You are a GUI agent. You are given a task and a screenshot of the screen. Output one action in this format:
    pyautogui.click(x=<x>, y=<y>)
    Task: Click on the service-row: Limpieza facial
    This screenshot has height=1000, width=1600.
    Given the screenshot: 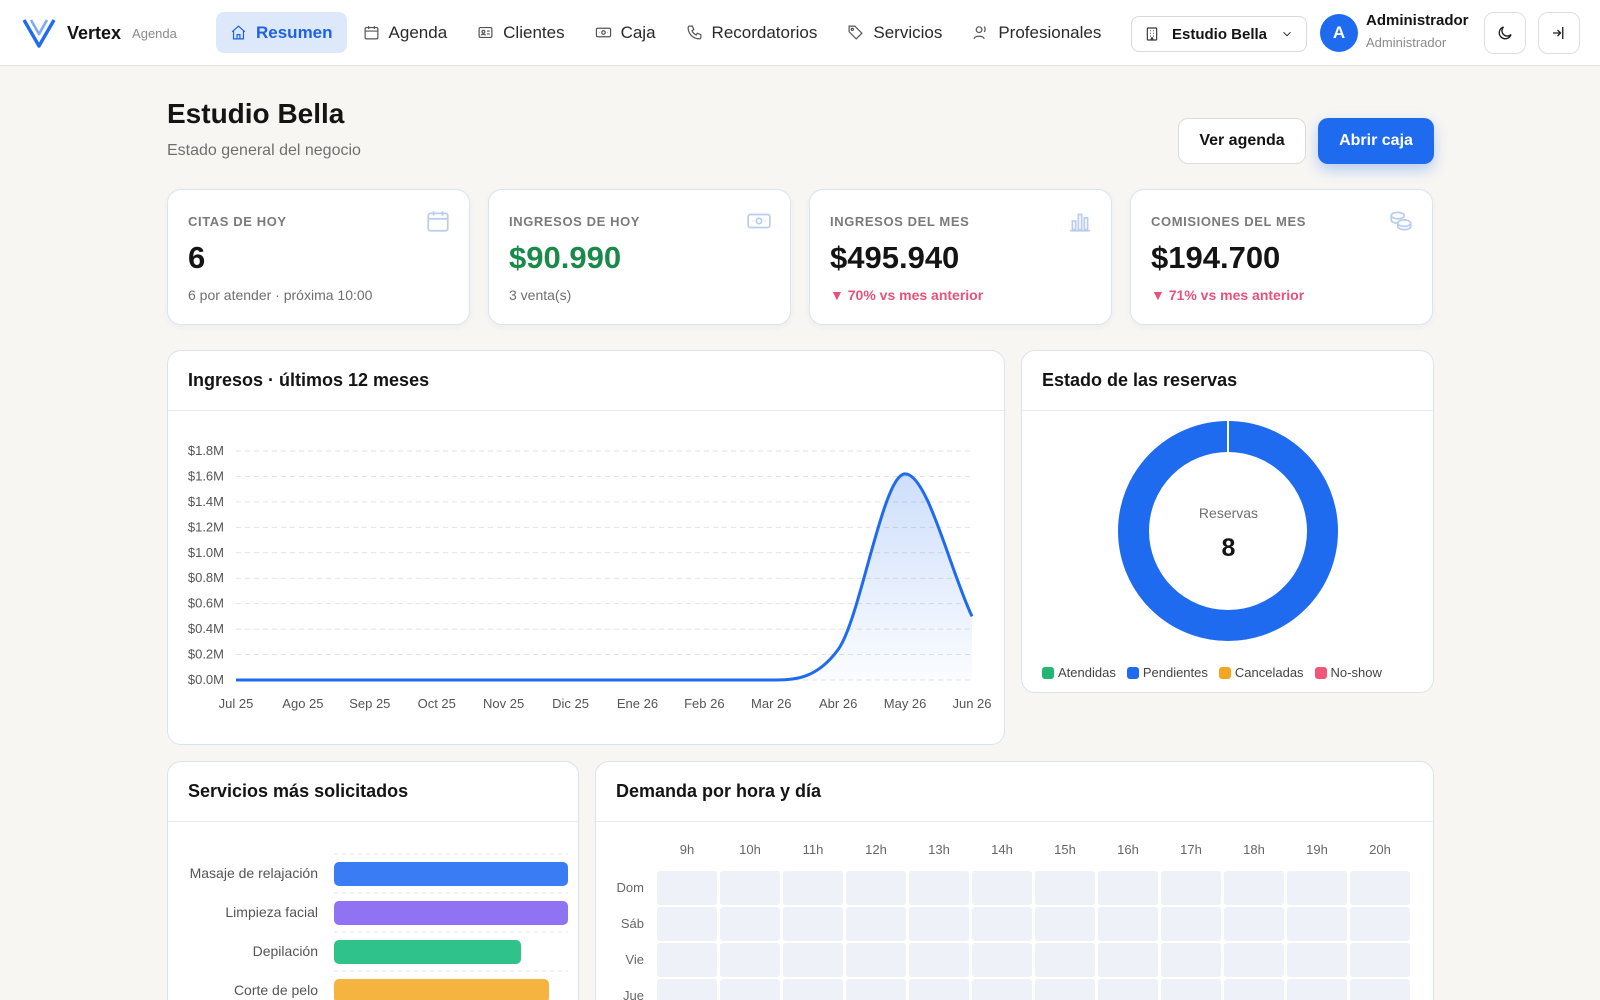 What is the action you would take?
    pyautogui.click(x=373, y=912)
    